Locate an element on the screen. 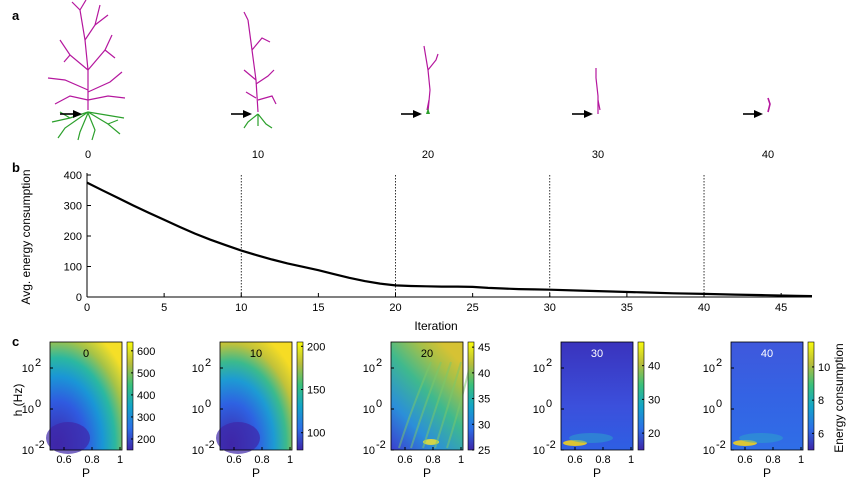 The image size is (850, 489). neuron-label-0: 0 is located at coordinates (88, 155).